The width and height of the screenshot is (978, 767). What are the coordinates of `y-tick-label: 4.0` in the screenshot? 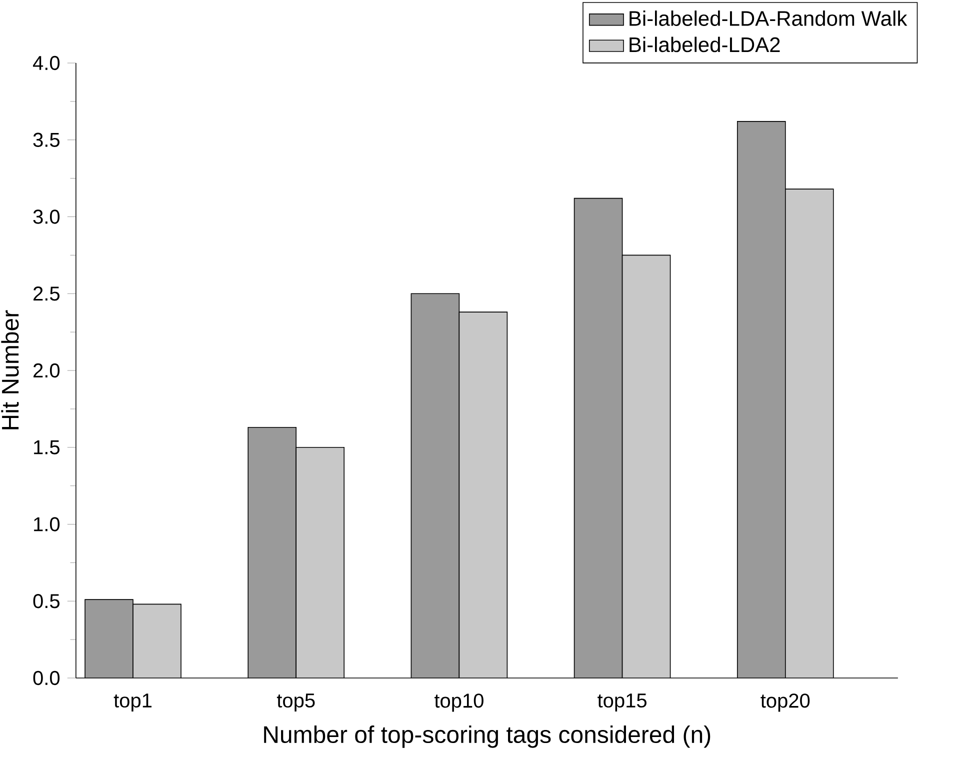 It's located at (46, 63).